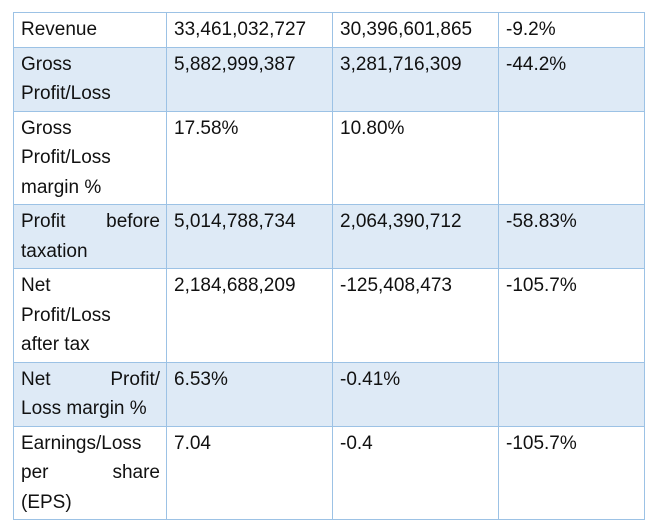 The image size is (661, 520). I want to click on cell-col1: 33,461,032,727, so click(249, 30).